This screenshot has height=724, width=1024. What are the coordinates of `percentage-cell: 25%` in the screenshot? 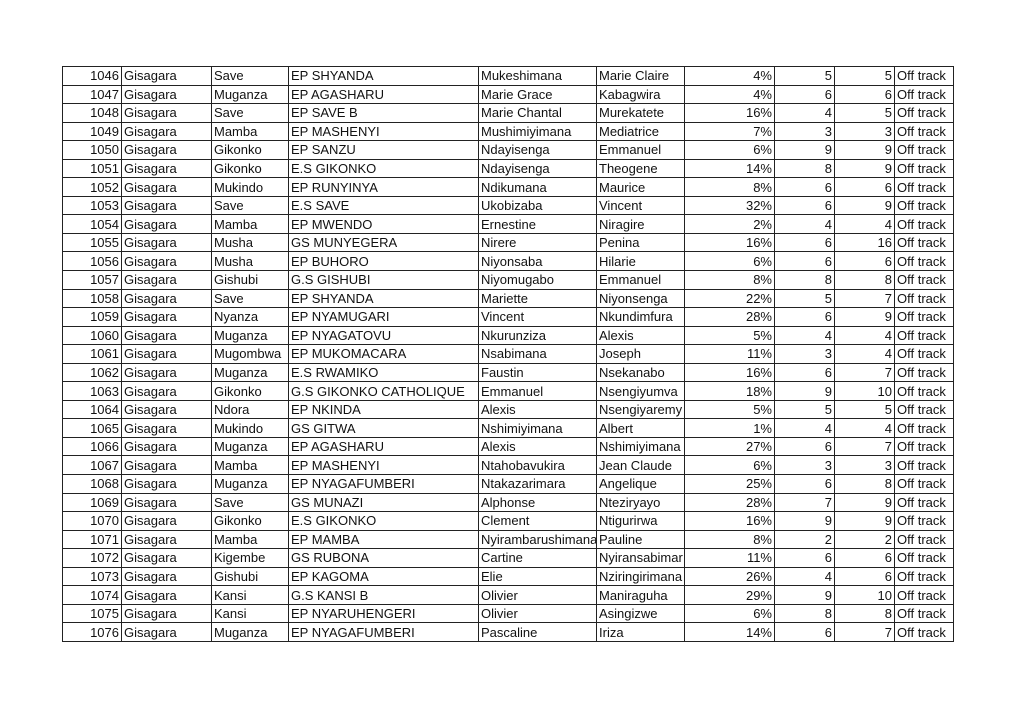 It's located at (729, 484).